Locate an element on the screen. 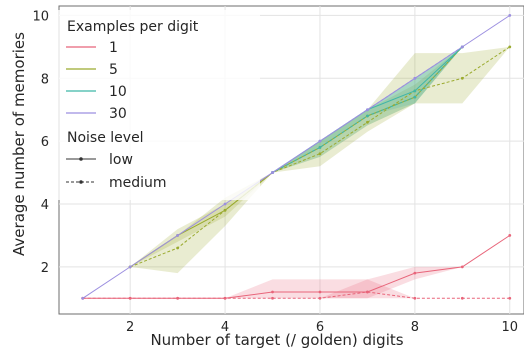 The height and width of the screenshot is (352, 524). y-tick-label: 6 is located at coordinates (45, 142).